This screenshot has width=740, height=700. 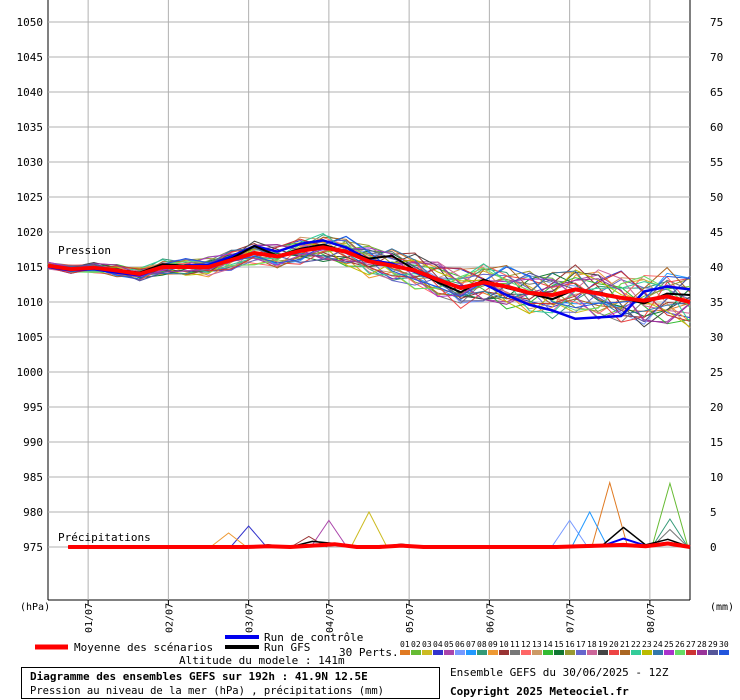 I want to click on title-box, so click(x=230, y=683).